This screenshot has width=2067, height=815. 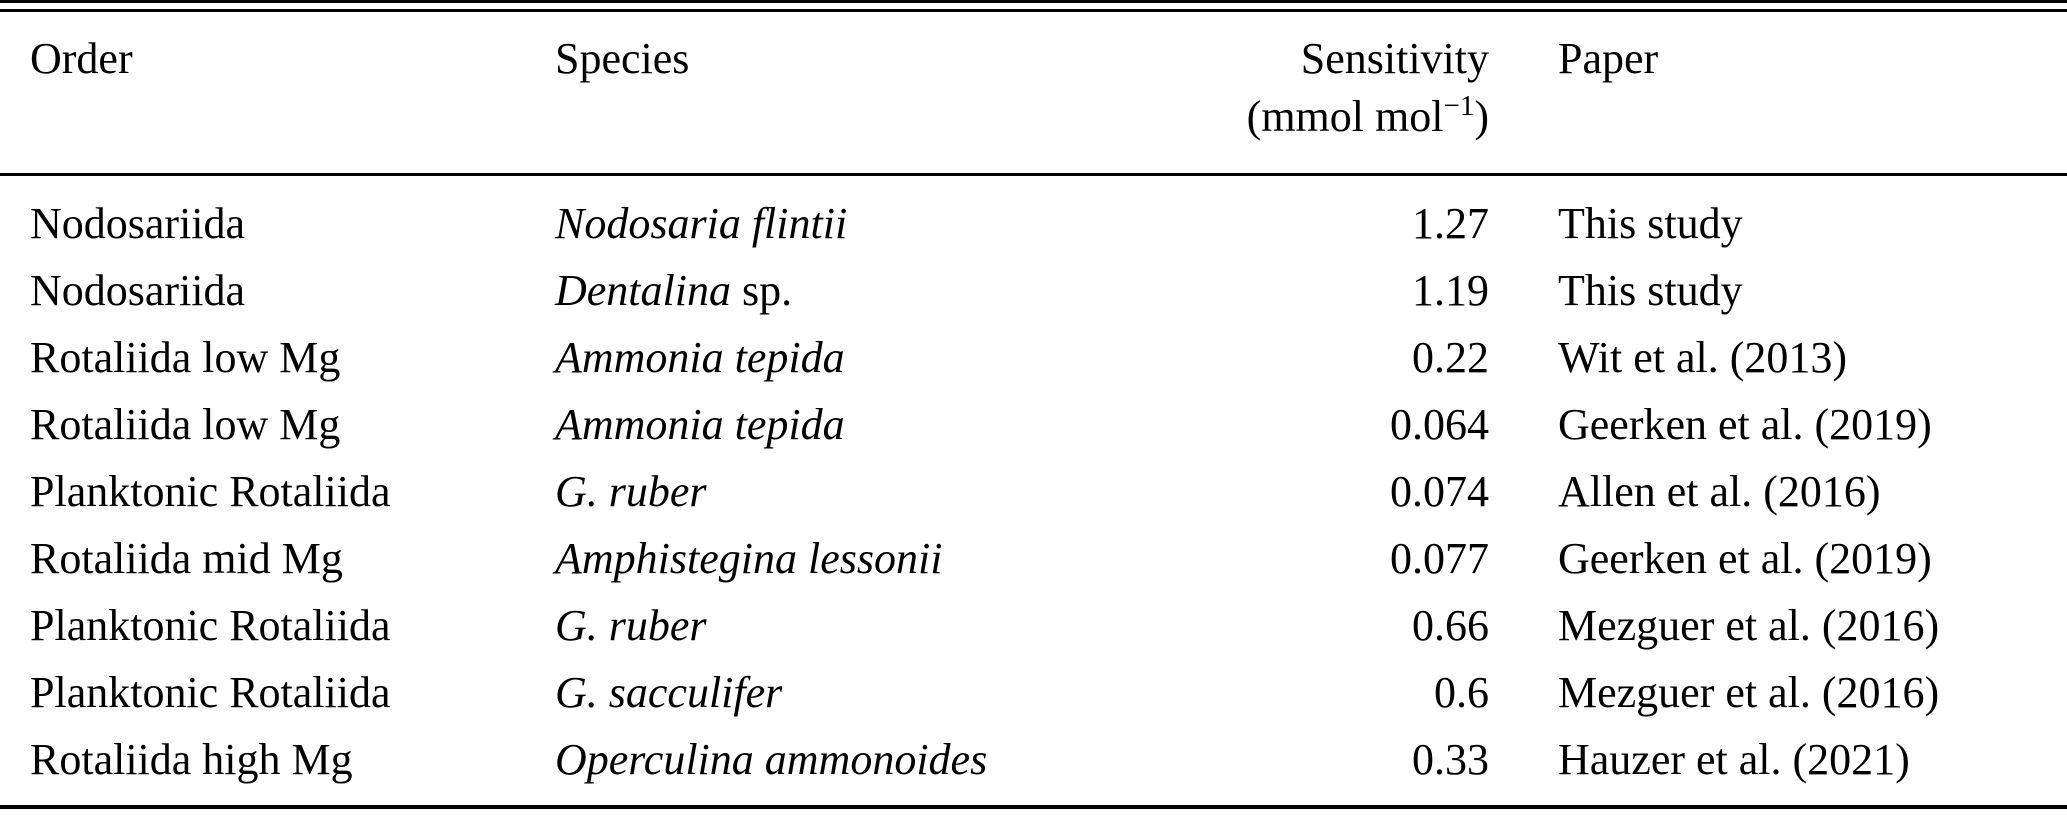 I want to click on order-cell: Rotaliida high Mg, so click(x=191, y=759).